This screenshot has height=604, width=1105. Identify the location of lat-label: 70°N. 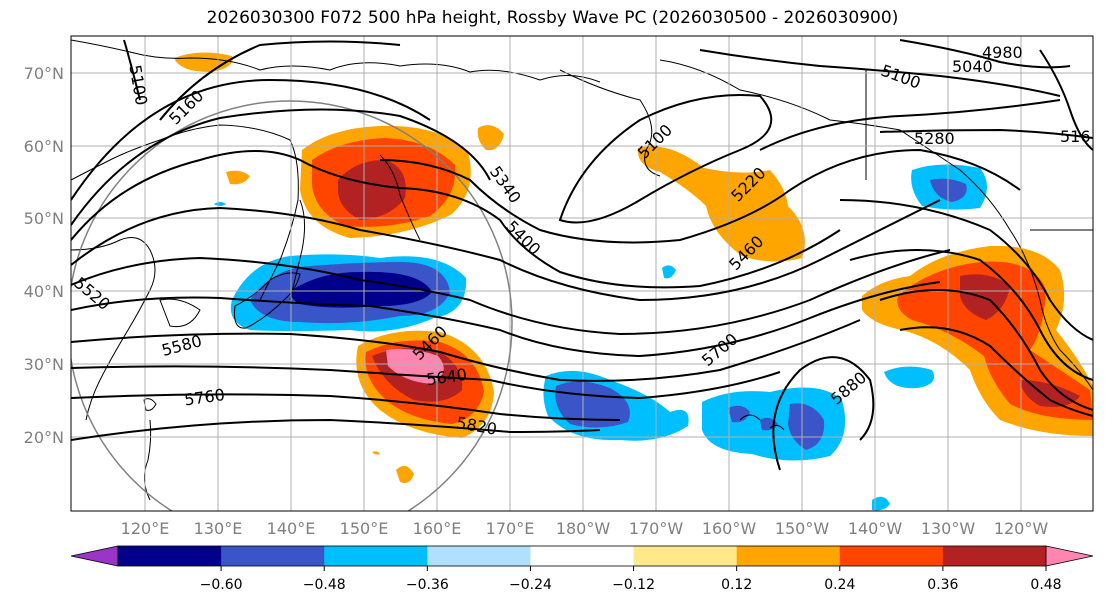
(44, 73).